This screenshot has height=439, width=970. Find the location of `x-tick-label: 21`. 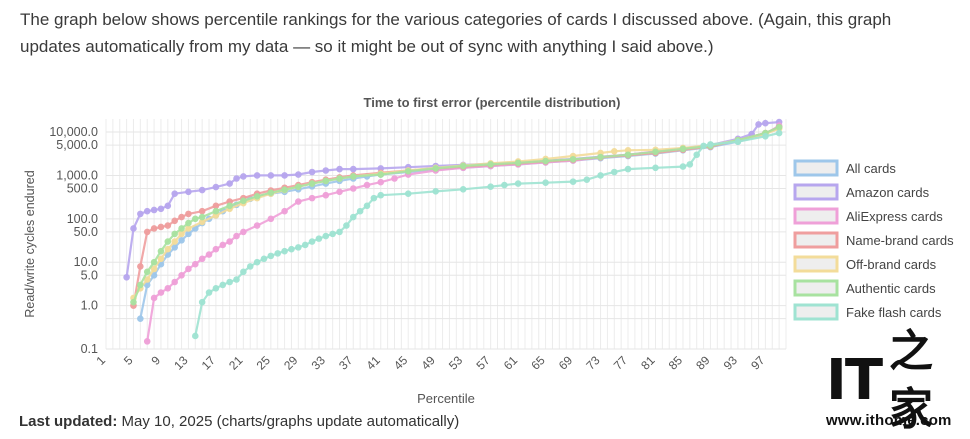

x-tick-label: 21 is located at coordinates (236, 363).